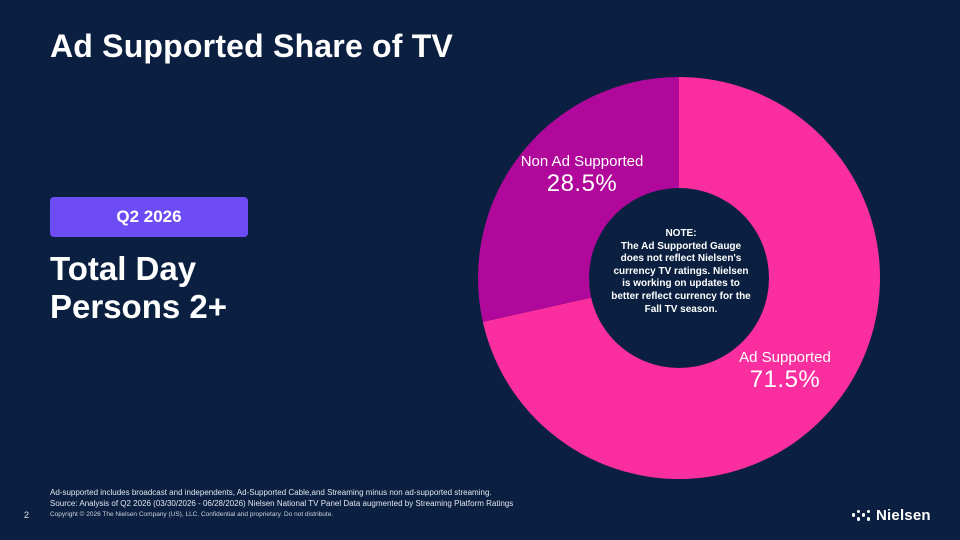 This screenshot has width=960, height=540. I want to click on slide-title: Ad Supported Share of TV, so click(252, 46).